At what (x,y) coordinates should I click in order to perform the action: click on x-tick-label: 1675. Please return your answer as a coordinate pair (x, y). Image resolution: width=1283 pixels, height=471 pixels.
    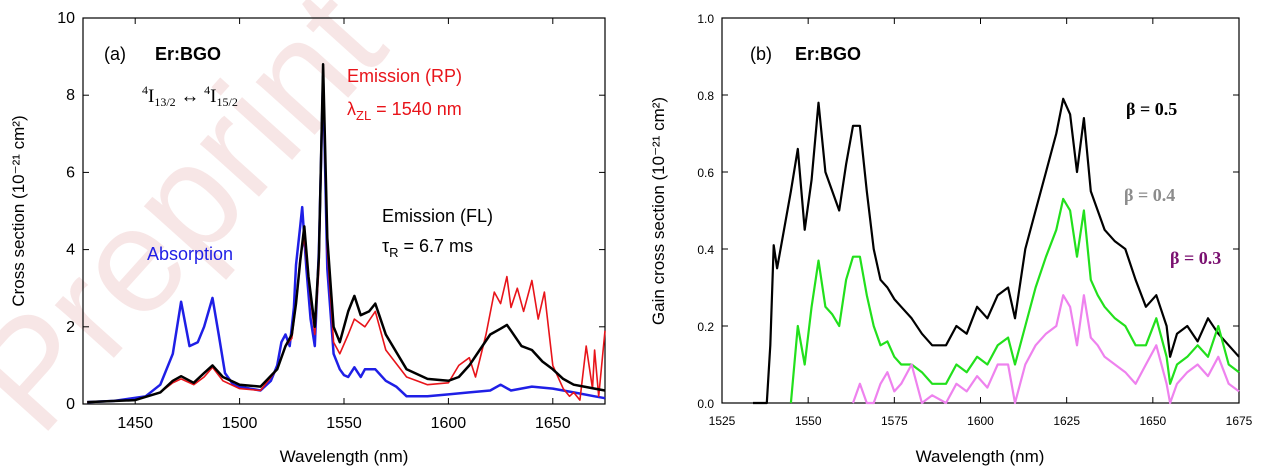
    Looking at the image, I should click on (1239, 421).